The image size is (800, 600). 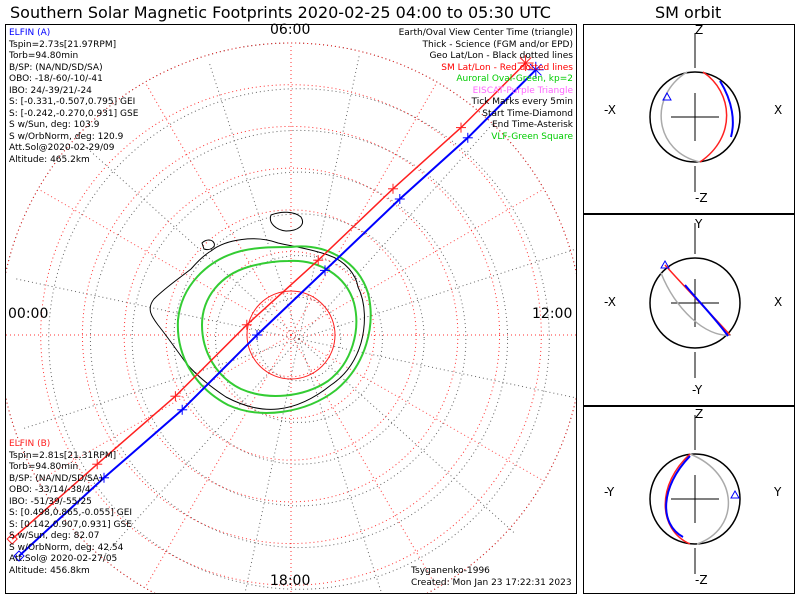 What do you see at coordinates (30, 444) in the screenshot?
I see `sat-b-name: ELFIN (B)` at bounding box center [30, 444].